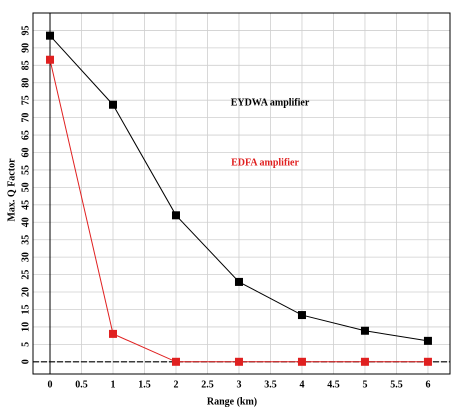 The image size is (464, 410). Describe the element at coordinates (25, 344) in the screenshot. I see `y-tick-label: 5` at that location.